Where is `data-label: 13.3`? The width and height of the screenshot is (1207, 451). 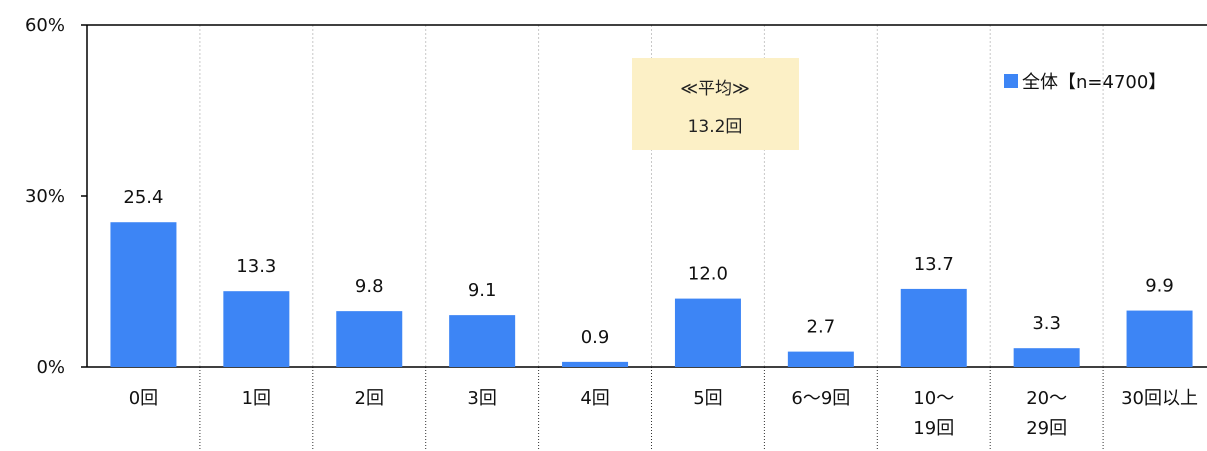 data-label: 13.3 is located at coordinates (256, 266).